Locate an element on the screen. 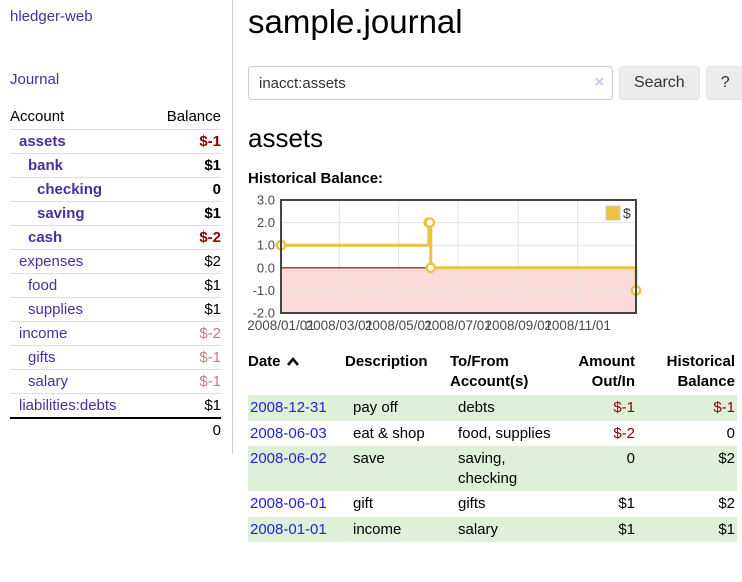  accounts-total-row: 0 is located at coordinates (115, 429).